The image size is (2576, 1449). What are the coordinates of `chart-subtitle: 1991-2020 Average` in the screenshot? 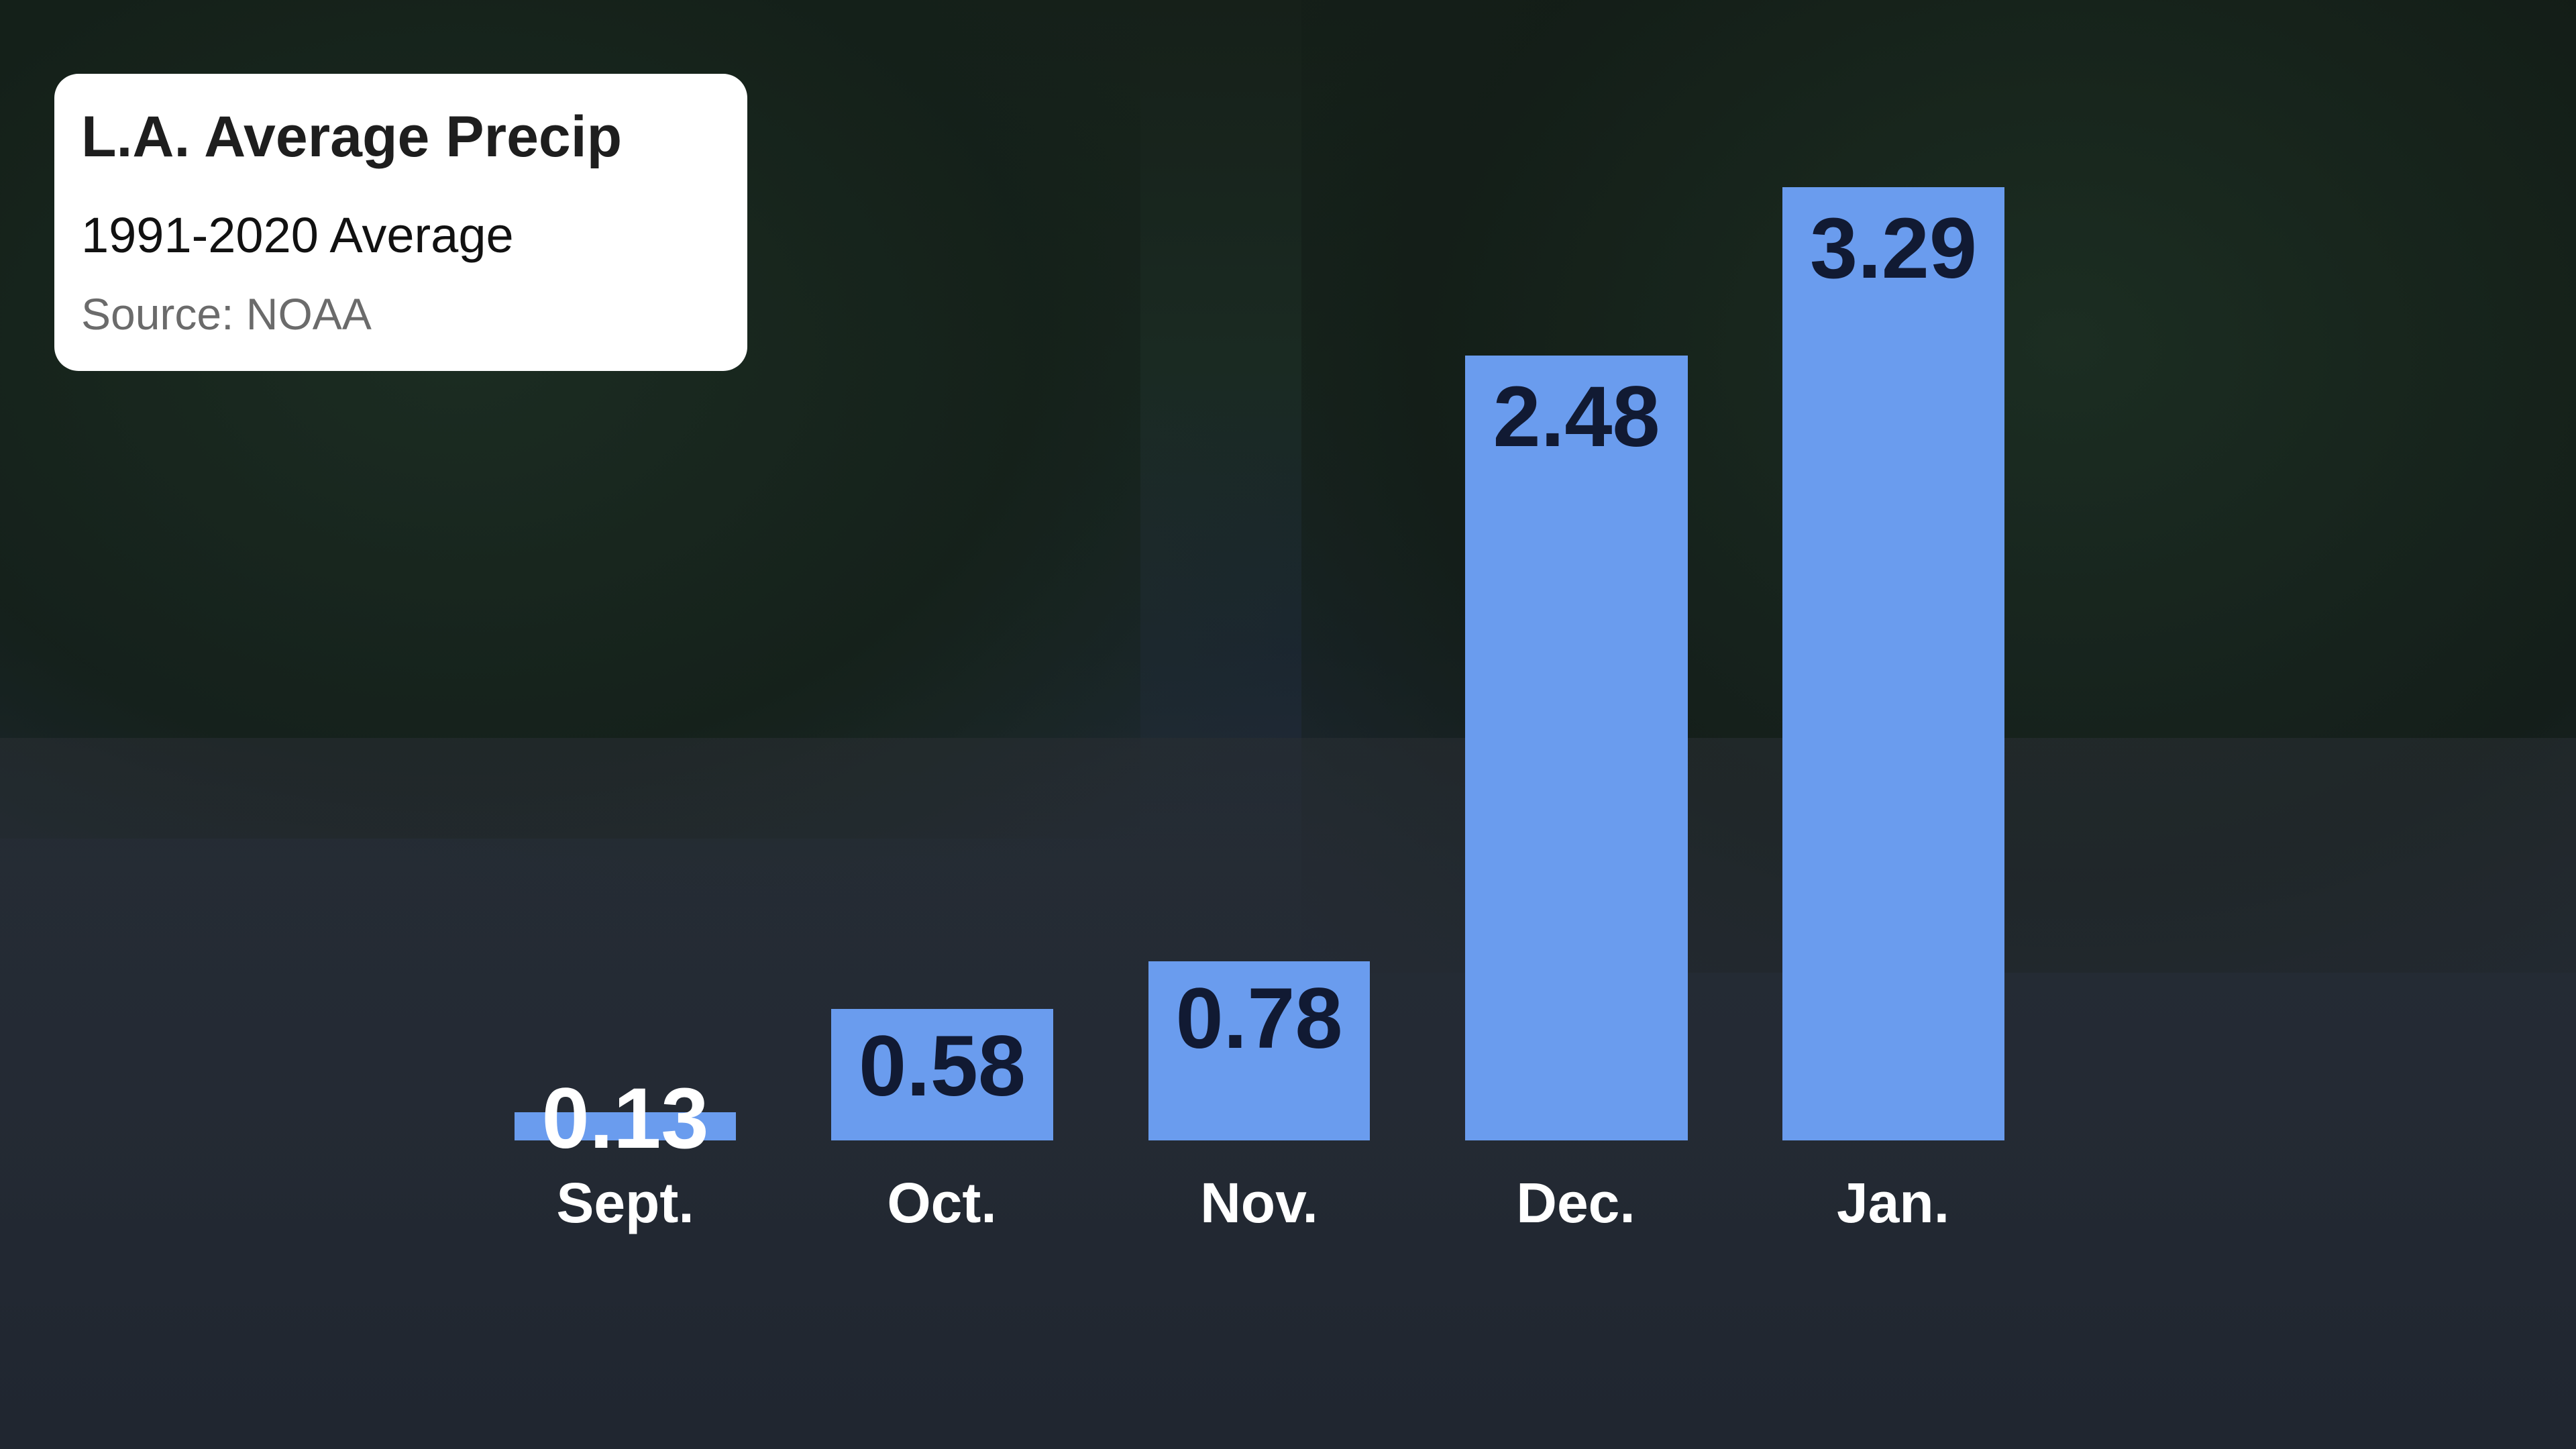 It's located at (297, 235).